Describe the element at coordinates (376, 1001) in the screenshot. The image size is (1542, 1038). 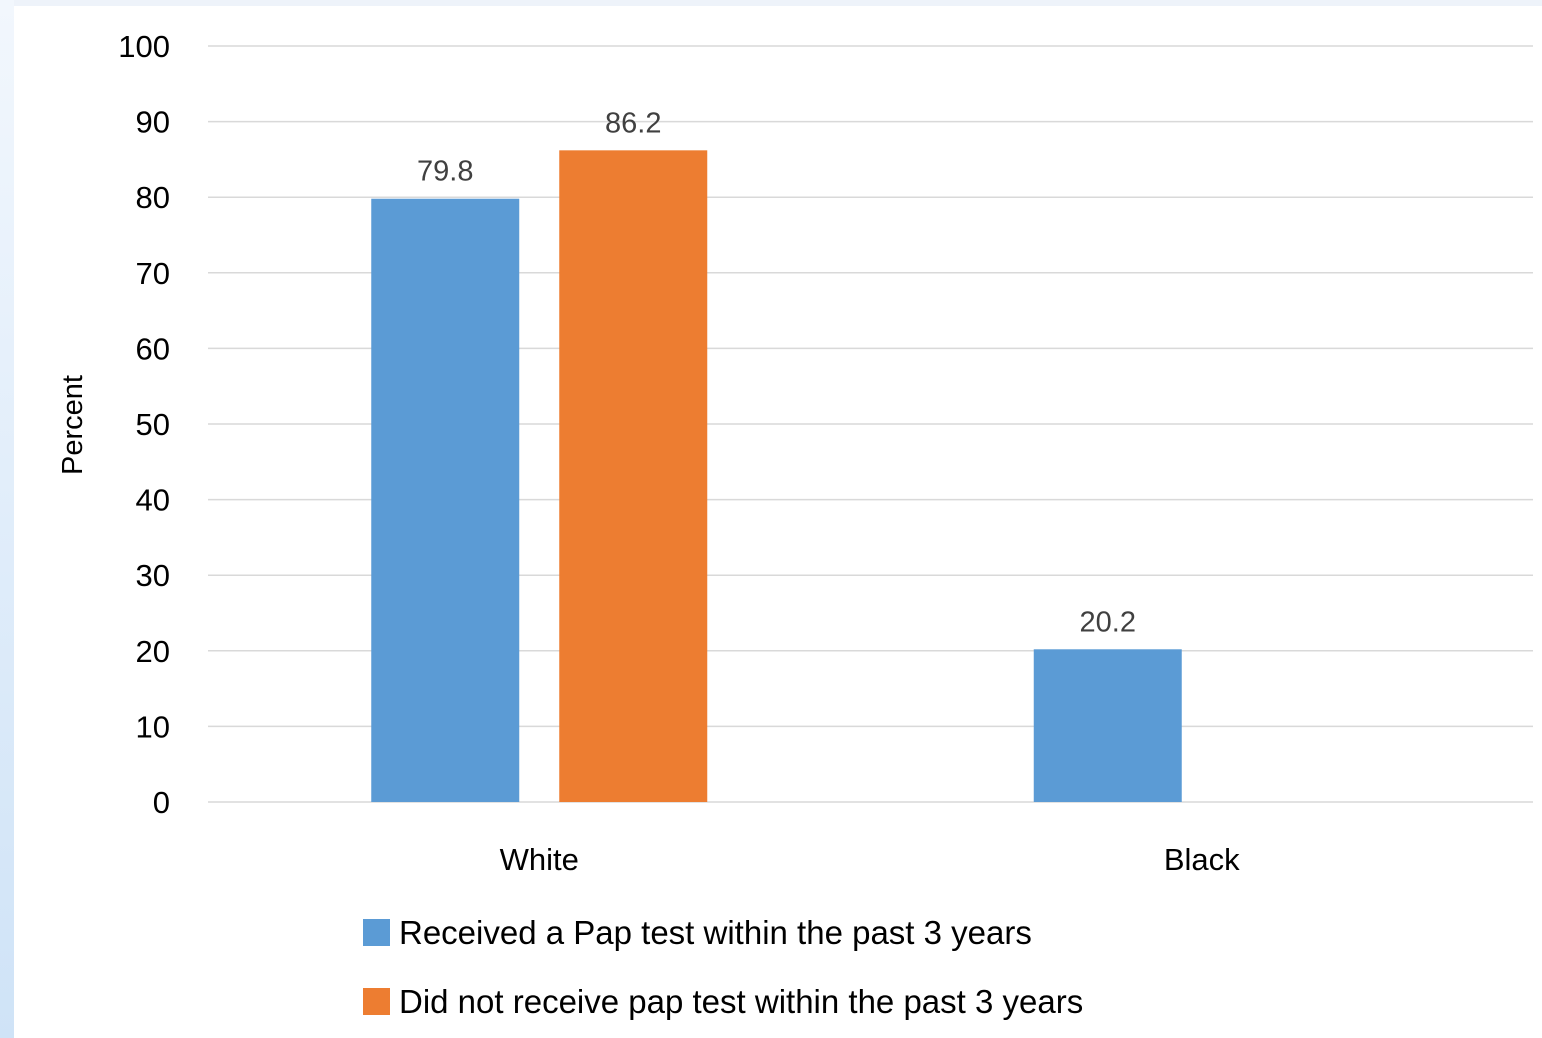
I see `legend-swatch-not-received` at that location.